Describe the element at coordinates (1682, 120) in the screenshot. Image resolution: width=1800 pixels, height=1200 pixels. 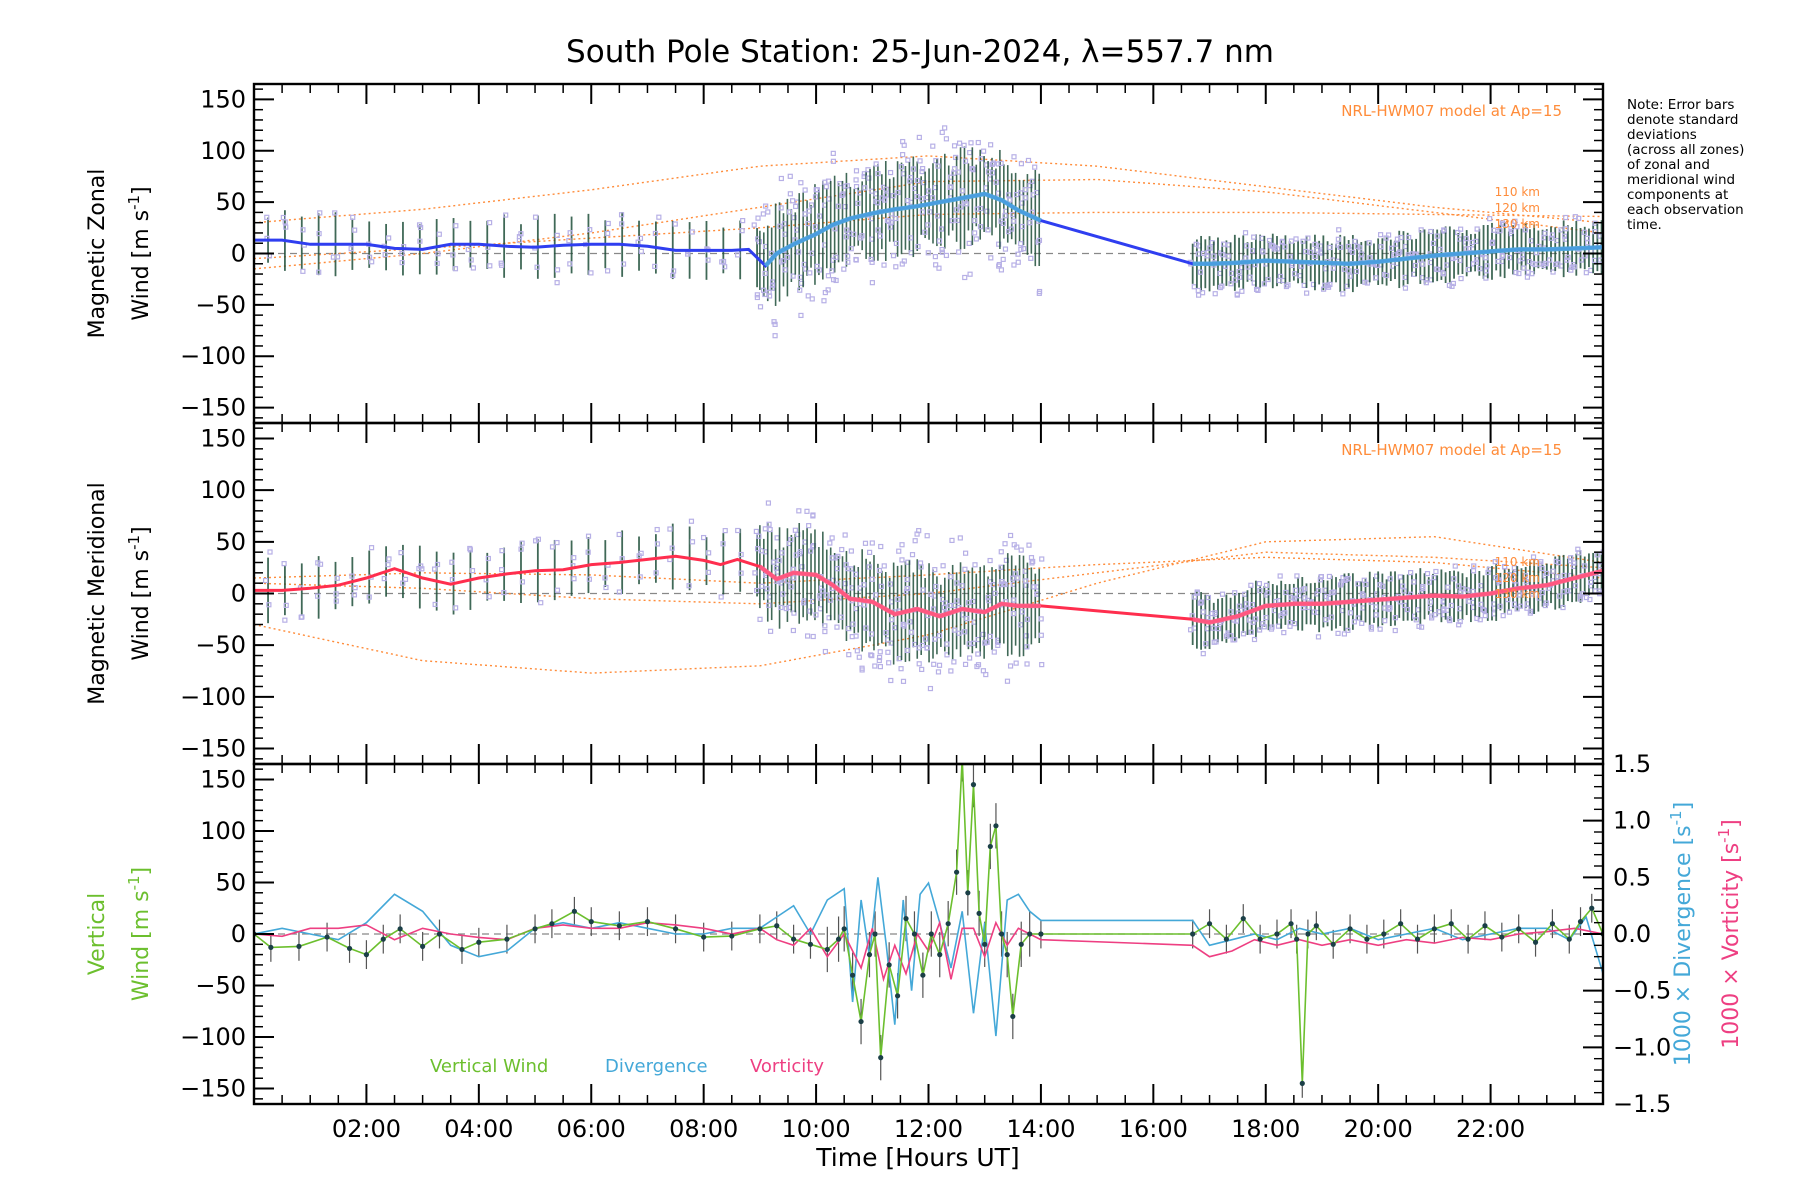
I see `note-line: denote standard` at that location.